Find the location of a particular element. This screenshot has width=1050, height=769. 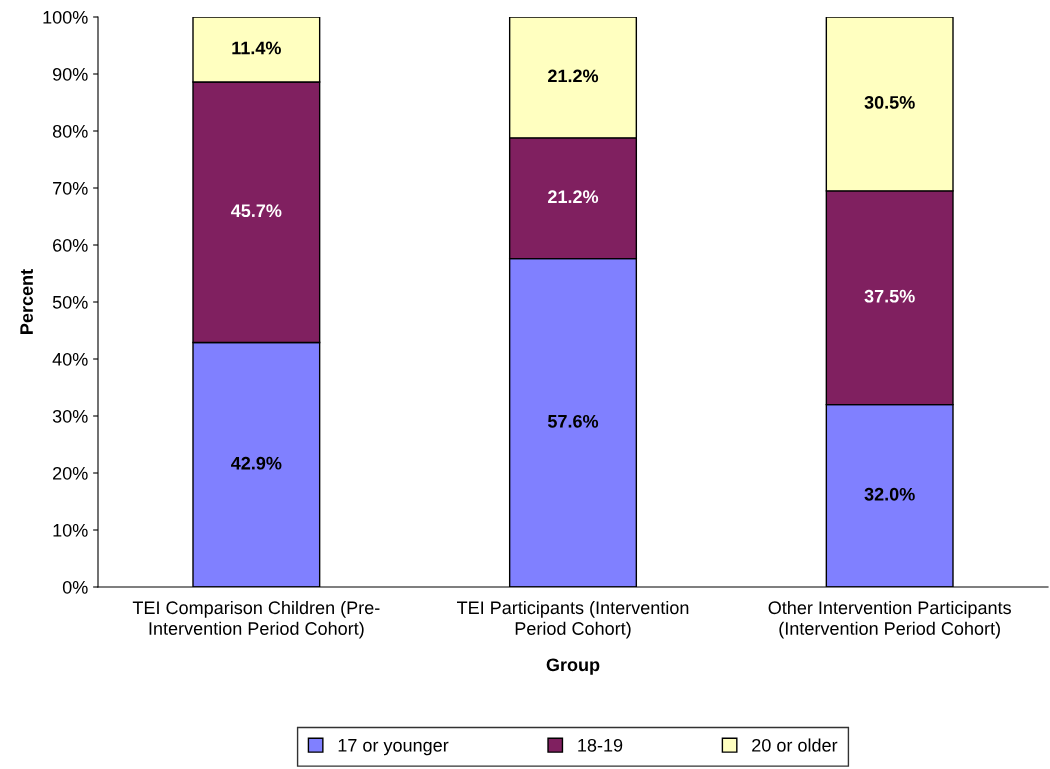

legend-label: 18-19 is located at coordinates (600, 745).